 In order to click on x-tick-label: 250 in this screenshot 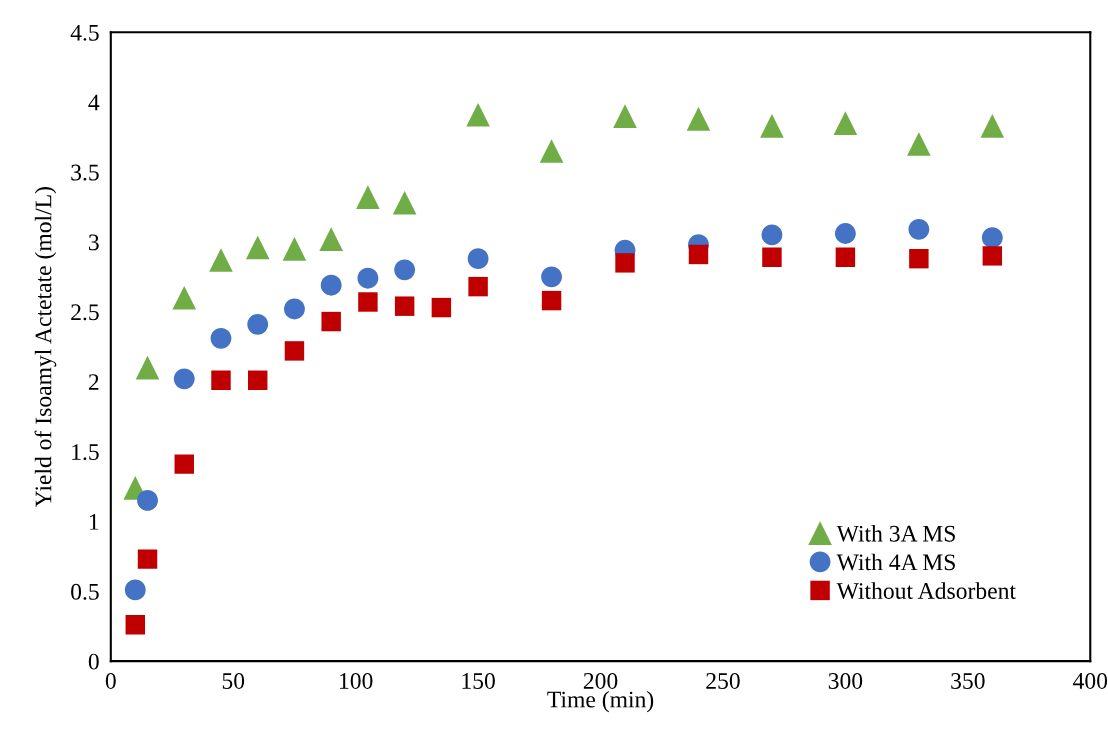, I will do `click(723, 680)`.